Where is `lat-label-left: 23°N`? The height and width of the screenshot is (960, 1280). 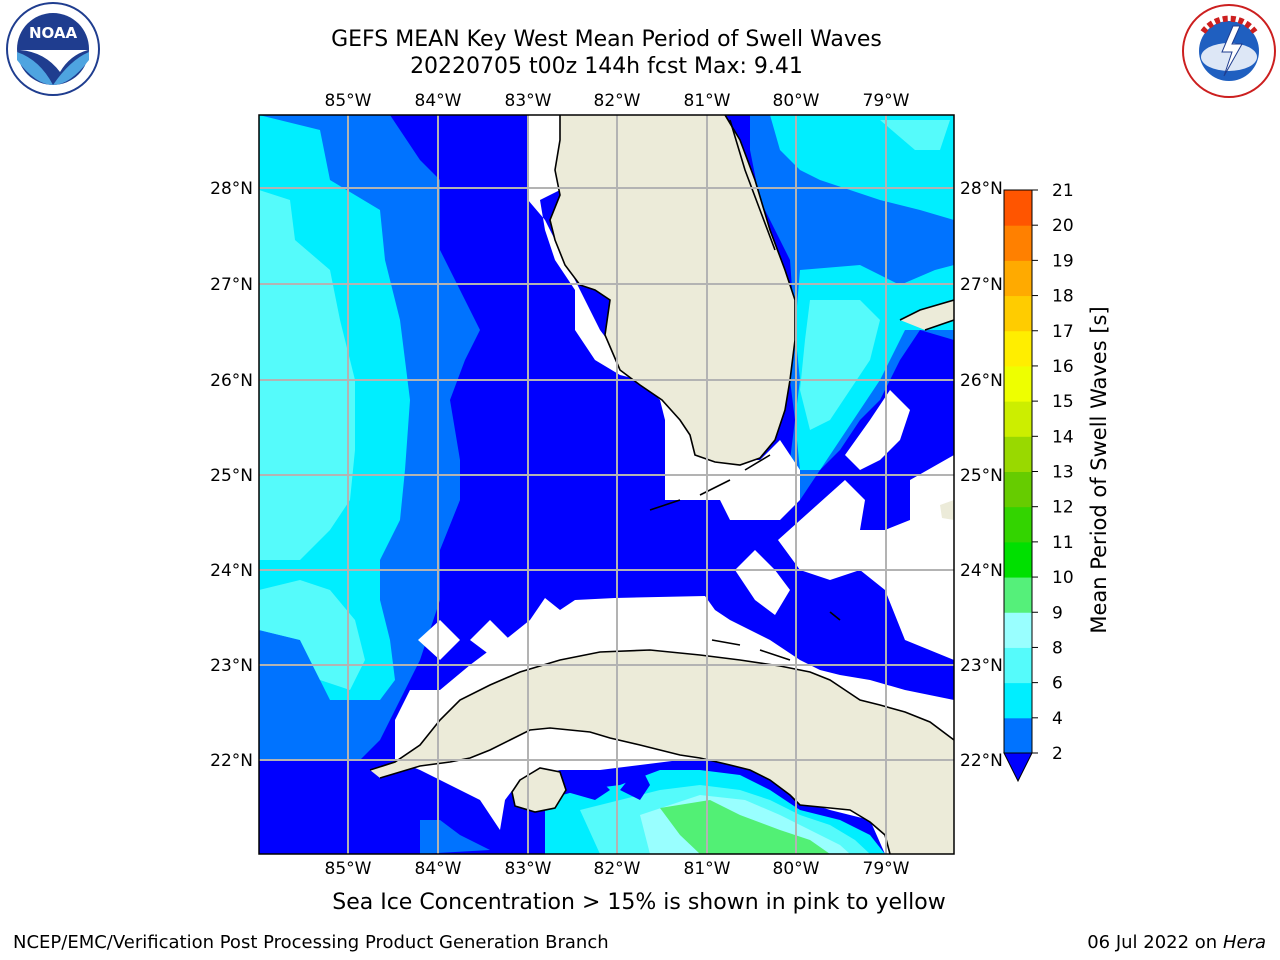 lat-label-left: 23°N is located at coordinates (231, 666).